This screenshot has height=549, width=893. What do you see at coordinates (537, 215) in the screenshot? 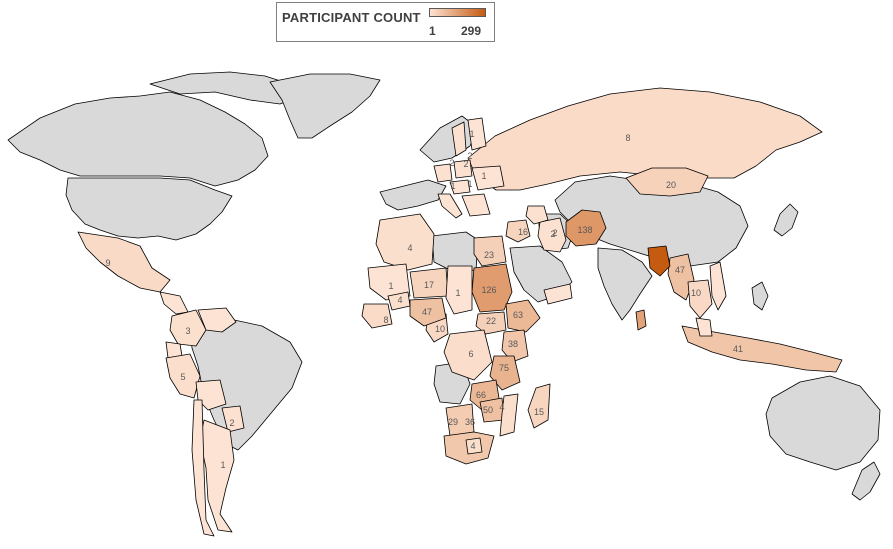
I see `region-iraq` at bounding box center [537, 215].